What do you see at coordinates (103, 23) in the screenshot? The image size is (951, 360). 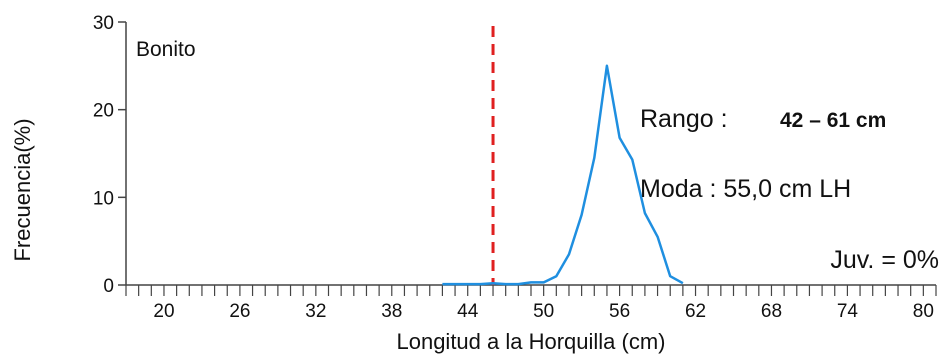 I see `y-tick-label: 30` at bounding box center [103, 23].